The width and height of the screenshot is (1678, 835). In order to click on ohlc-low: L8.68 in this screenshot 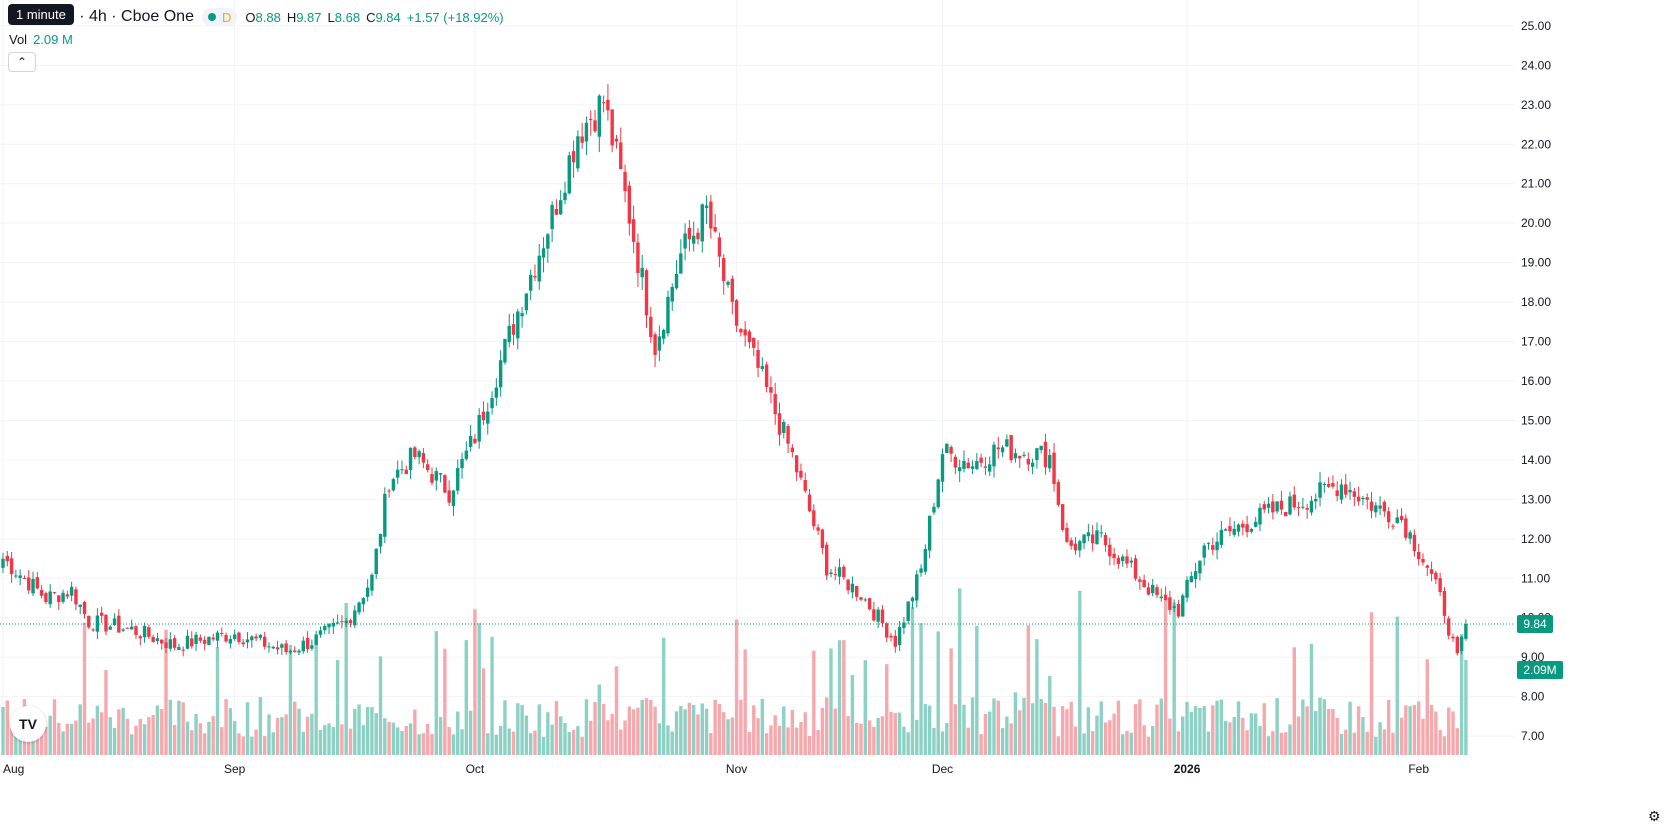, I will do `click(344, 17)`.